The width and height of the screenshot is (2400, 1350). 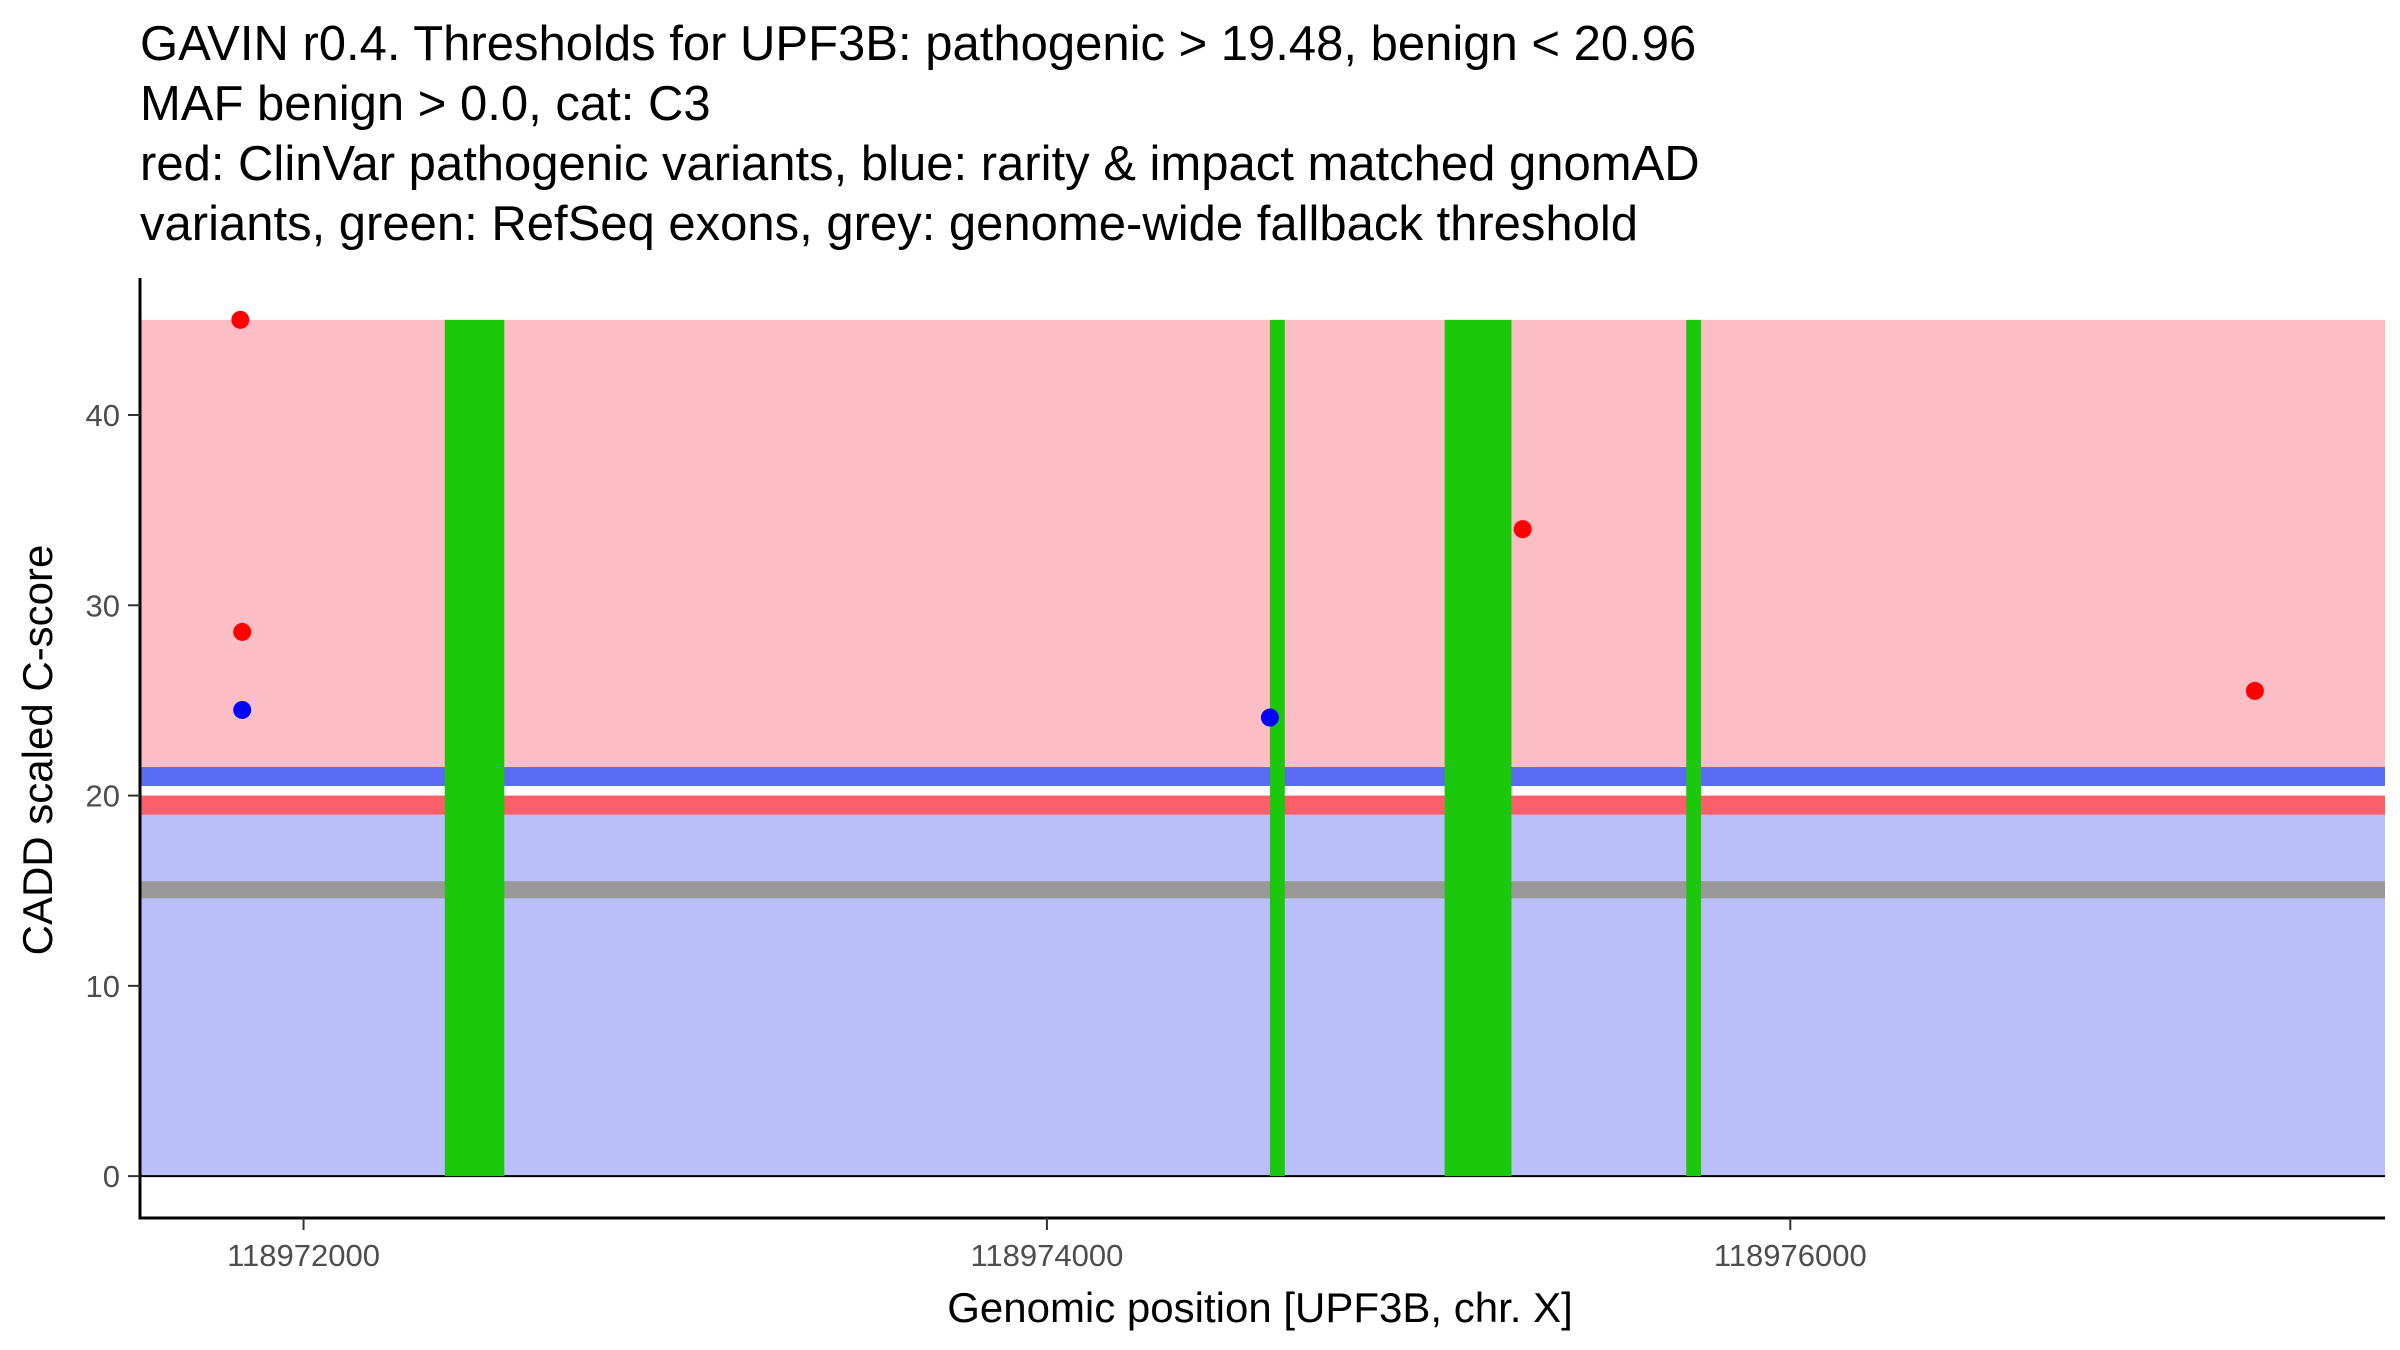 What do you see at coordinates (103, 986) in the screenshot?
I see `y-tick-label-10: 10` at bounding box center [103, 986].